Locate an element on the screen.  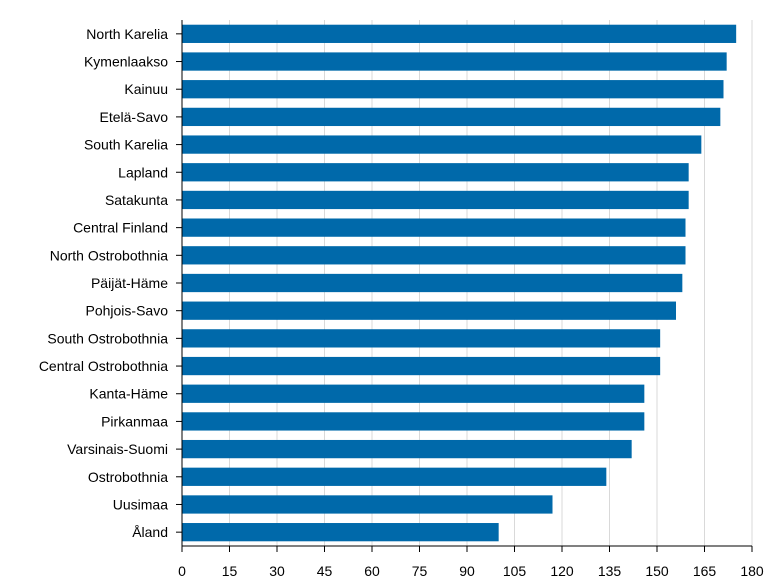
category-label: Satakunta is located at coordinates (136, 200).